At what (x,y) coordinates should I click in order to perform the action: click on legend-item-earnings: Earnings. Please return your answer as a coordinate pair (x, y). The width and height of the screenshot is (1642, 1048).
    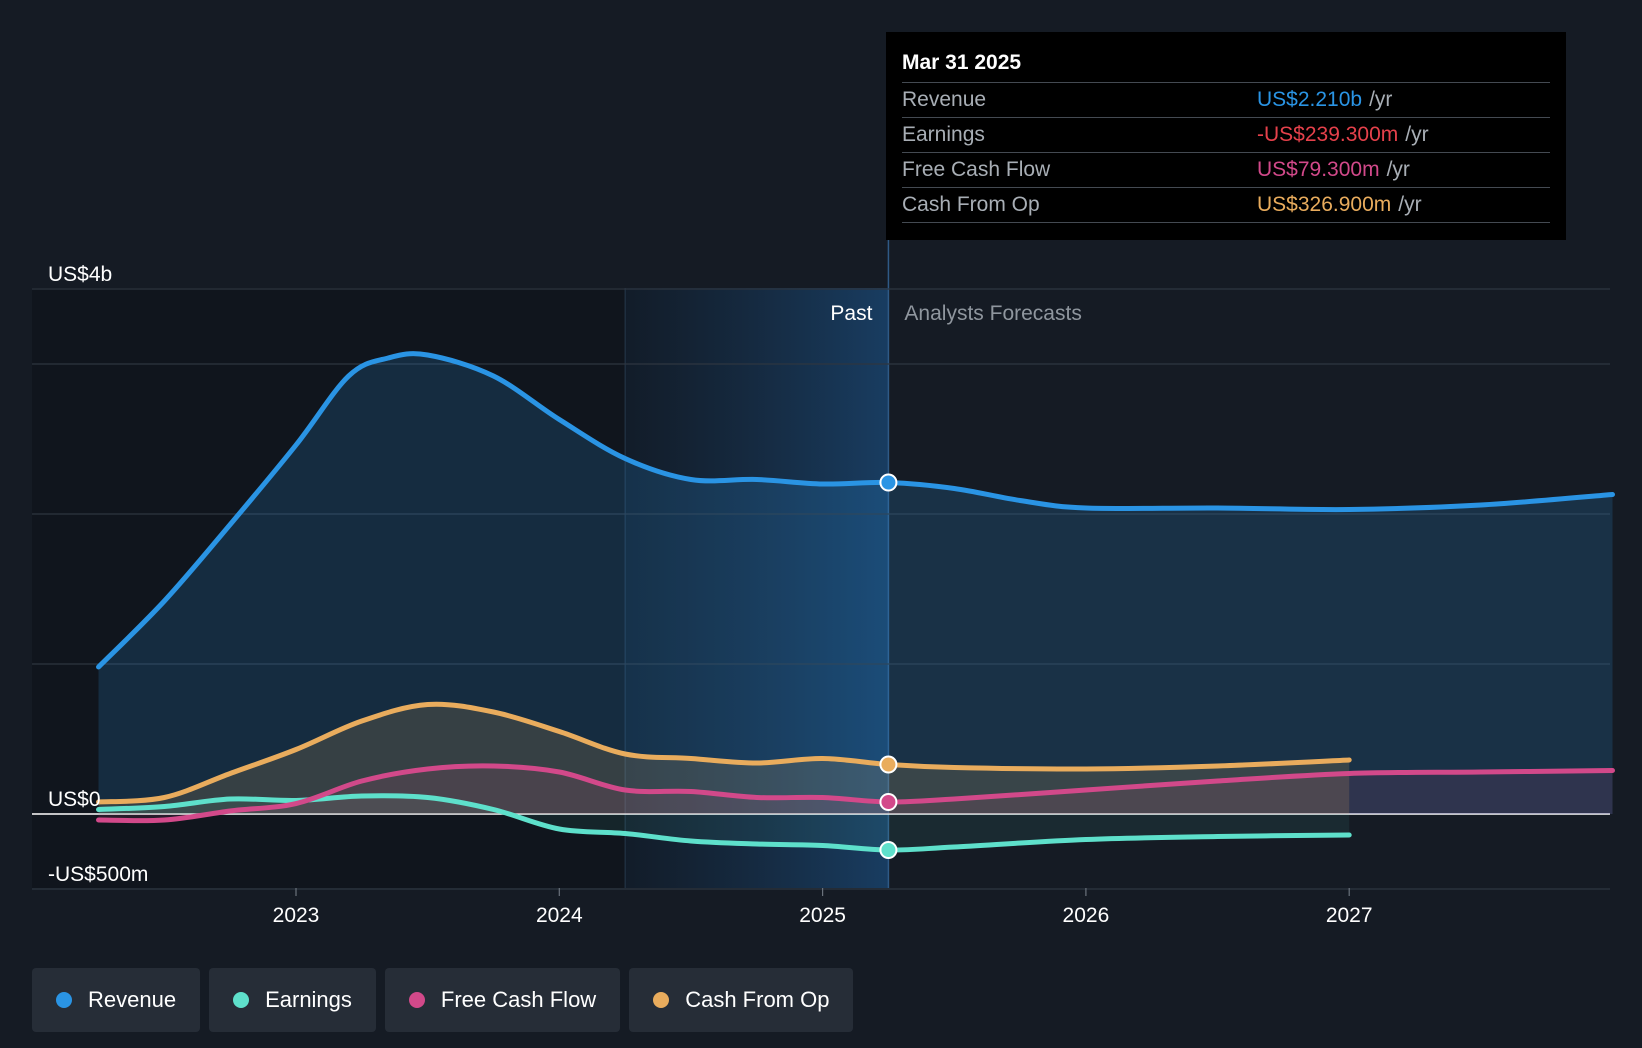
    Looking at the image, I should click on (292, 1000).